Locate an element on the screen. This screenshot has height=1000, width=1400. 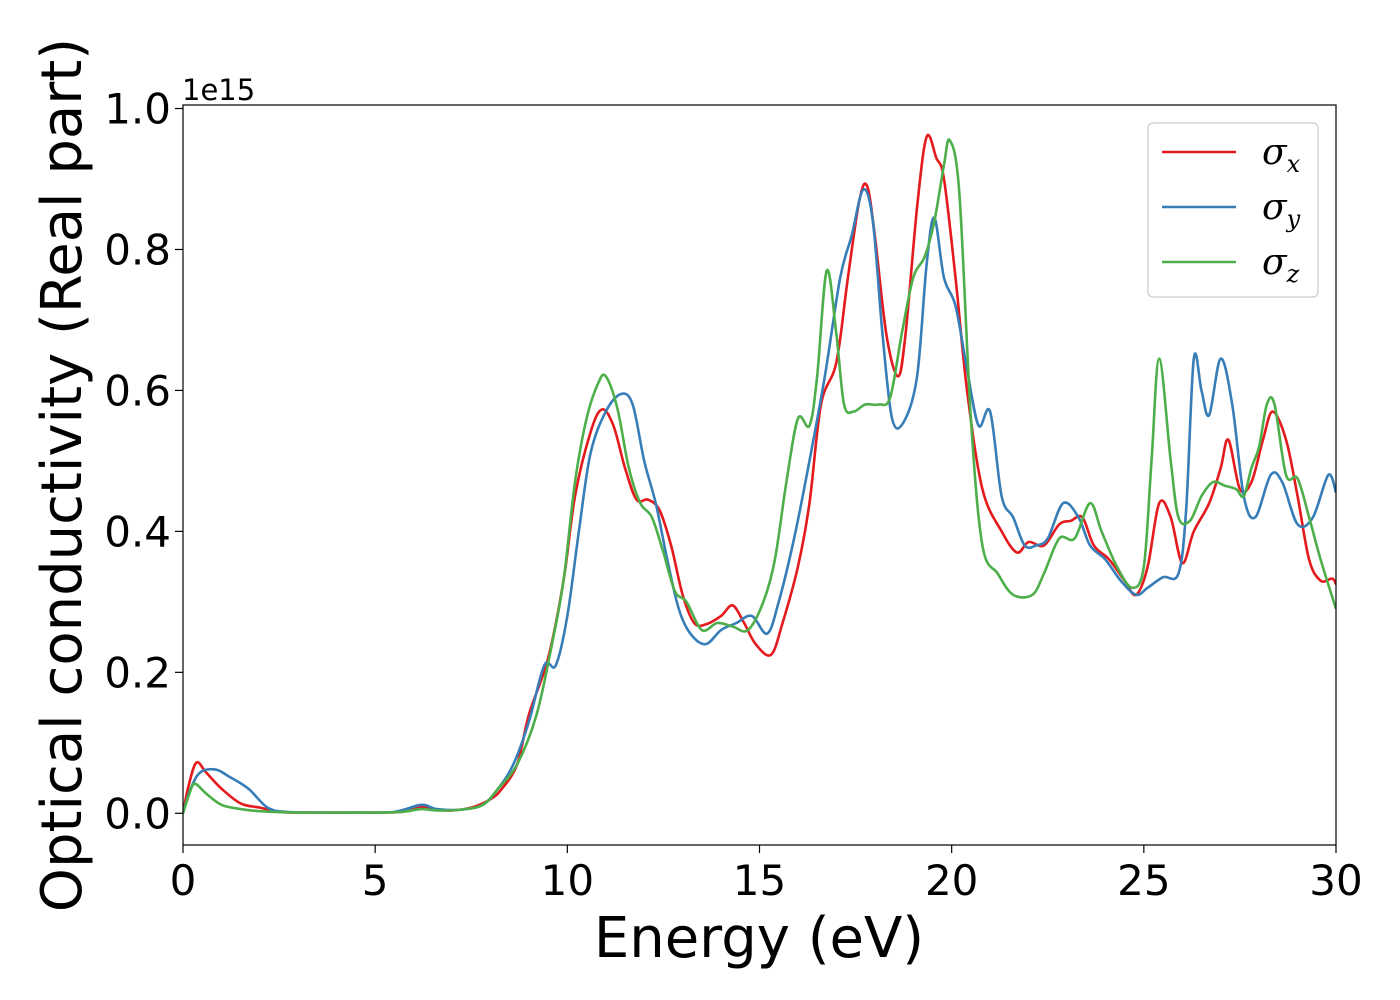
x-tick-label: 25 is located at coordinates (1143, 880).